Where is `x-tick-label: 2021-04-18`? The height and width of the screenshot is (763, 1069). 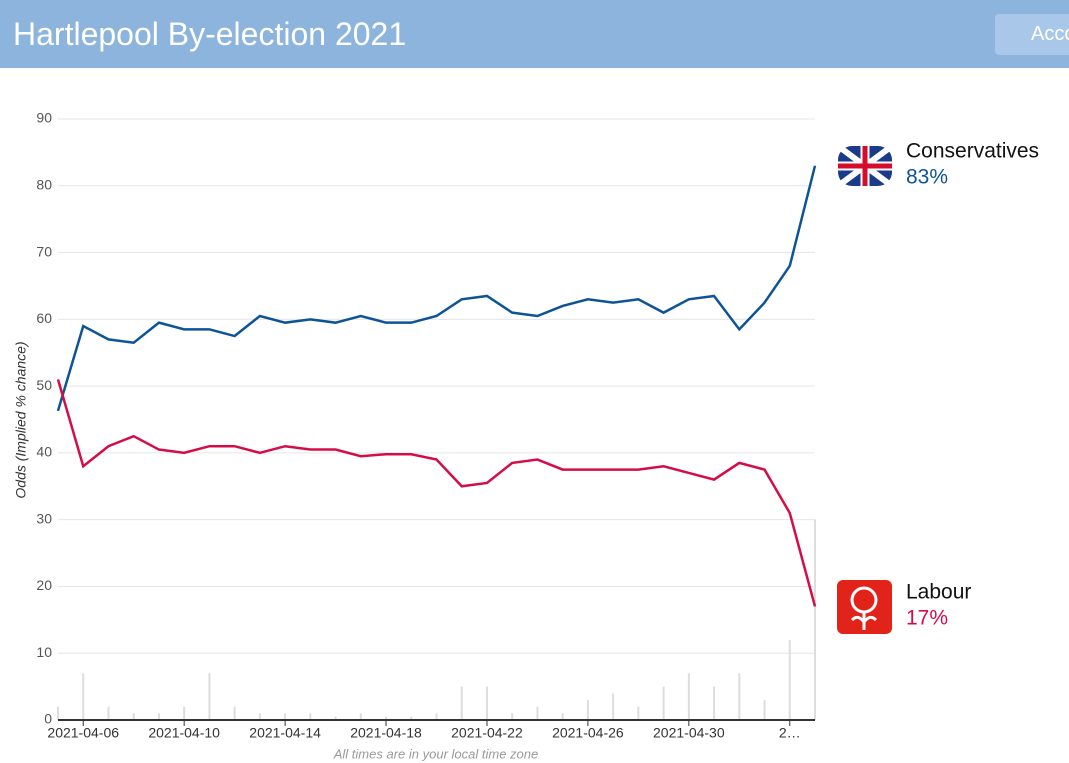
x-tick-label: 2021-04-18 is located at coordinates (386, 733).